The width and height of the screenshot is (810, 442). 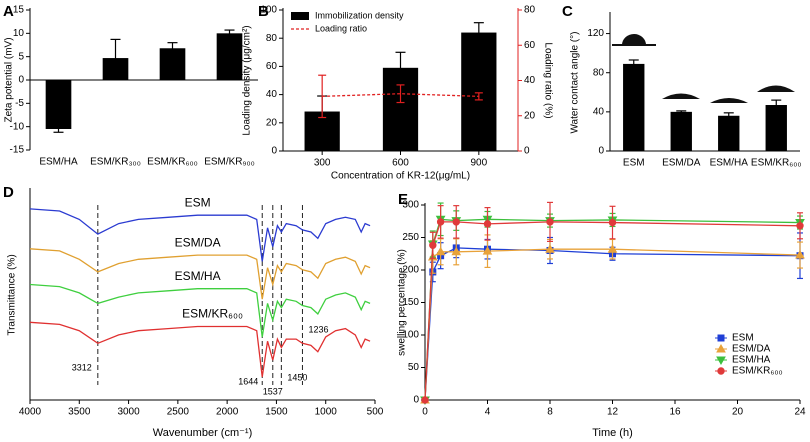 I want to click on y-tick-label: 200, so click(x=410, y=270).